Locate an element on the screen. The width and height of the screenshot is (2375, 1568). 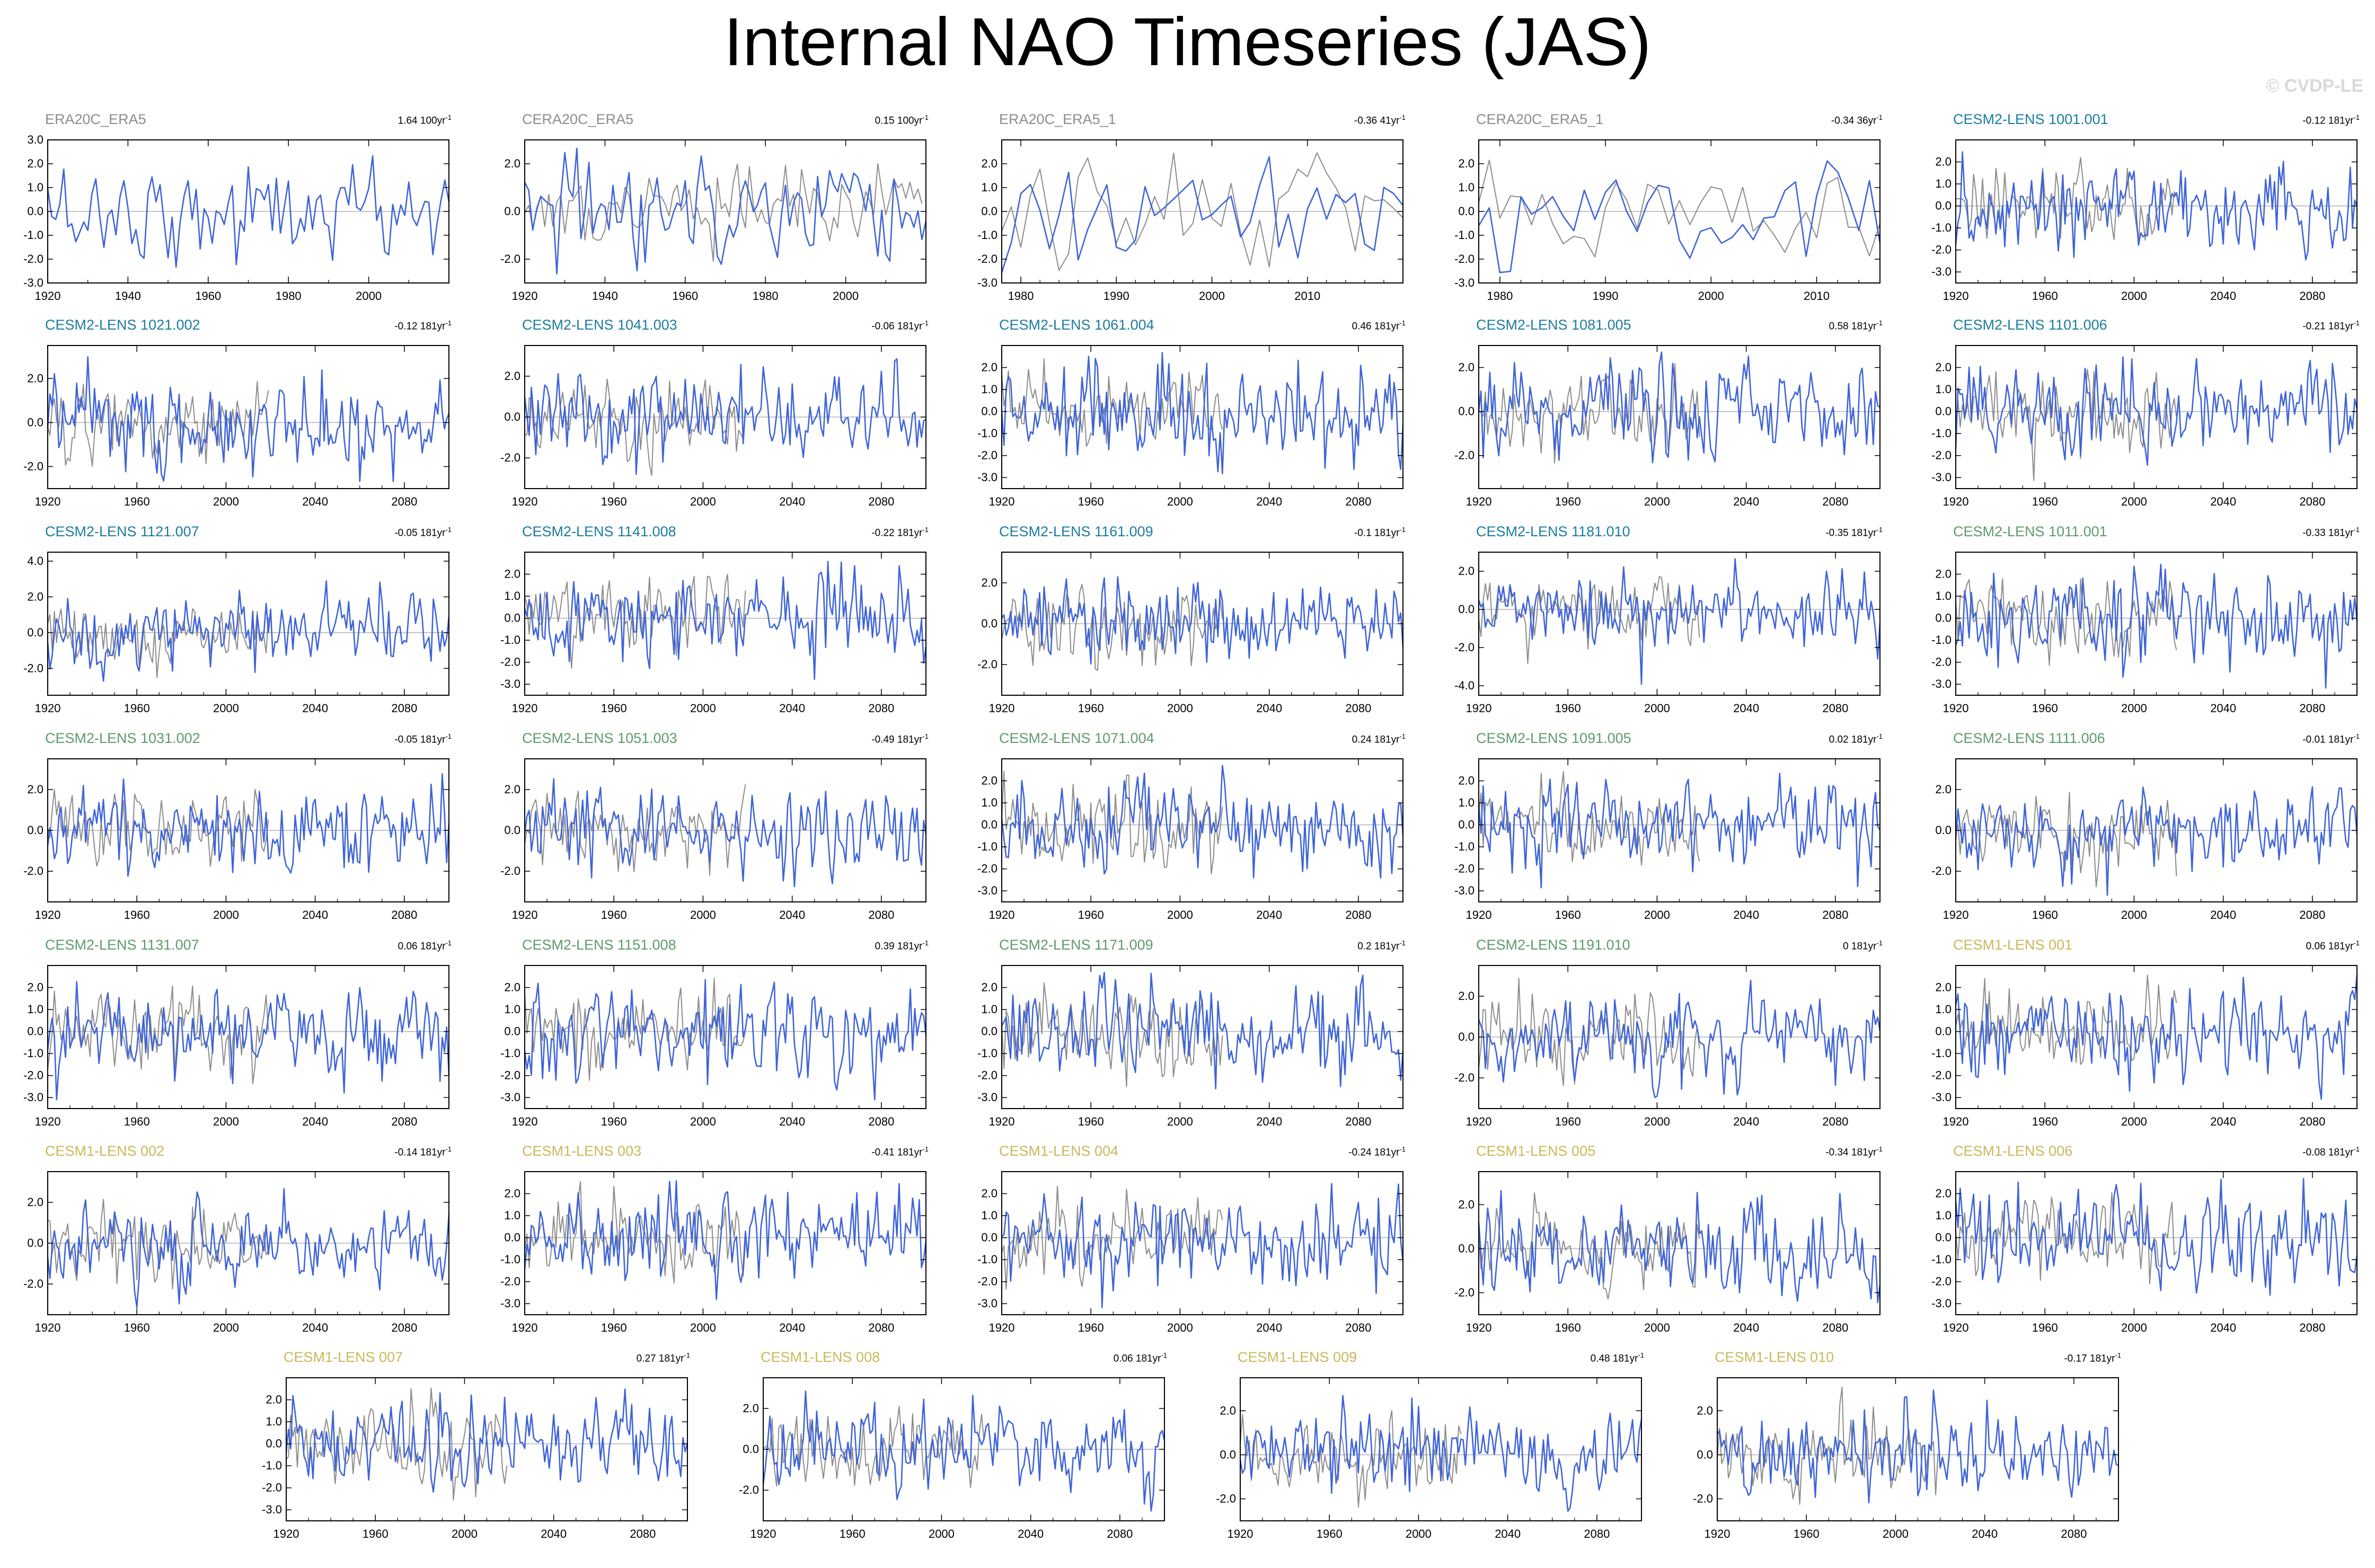
panel-title: CESM2-LENS 1181.010 is located at coordinates (1553, 531).